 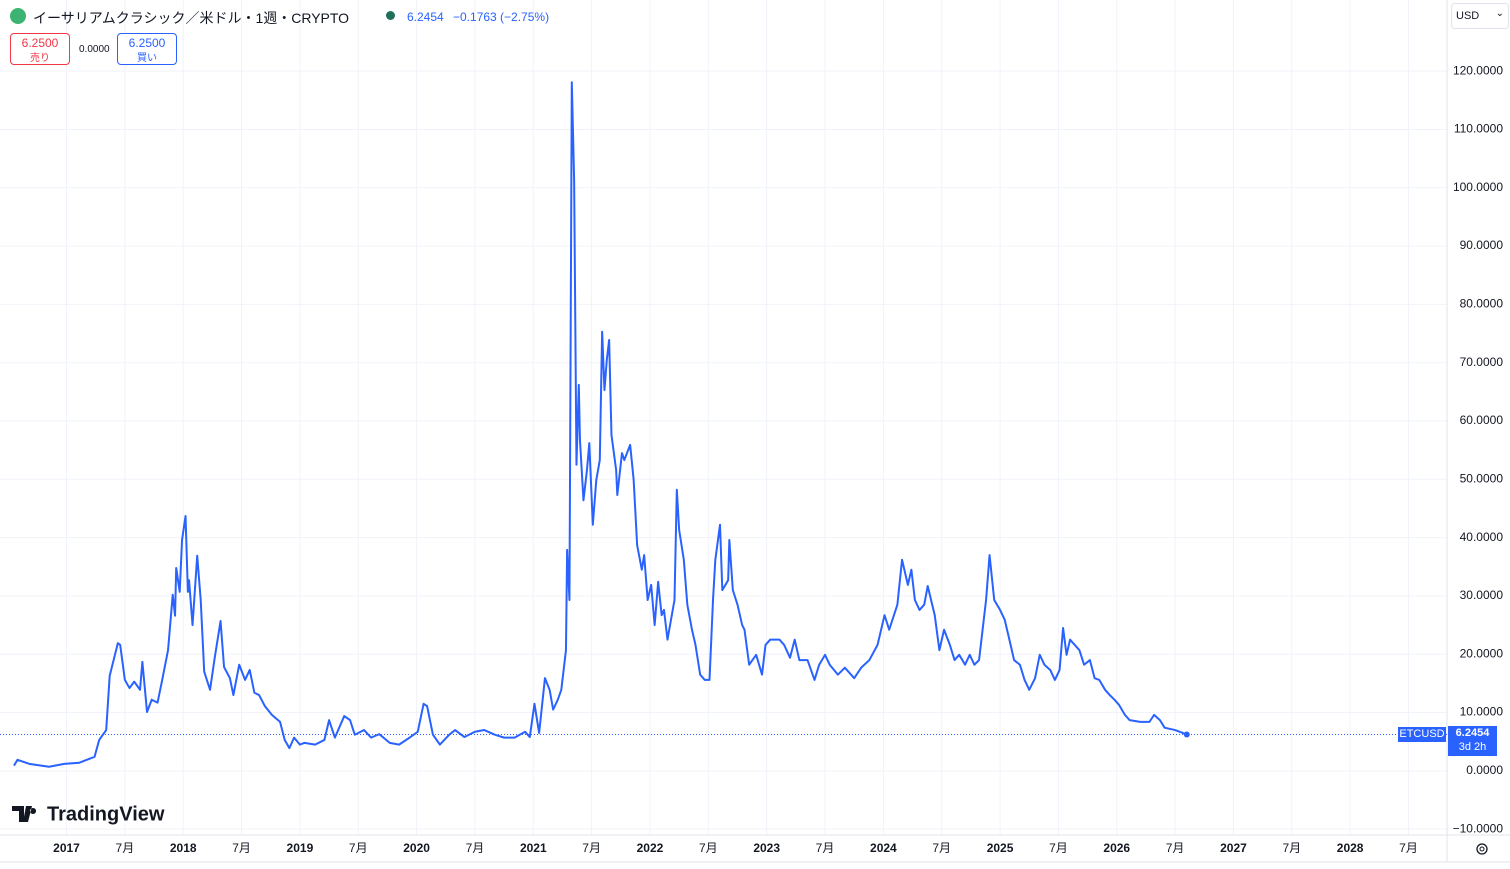 I want to click on countdown: 3d 2h, so click(x=1472, y=747).